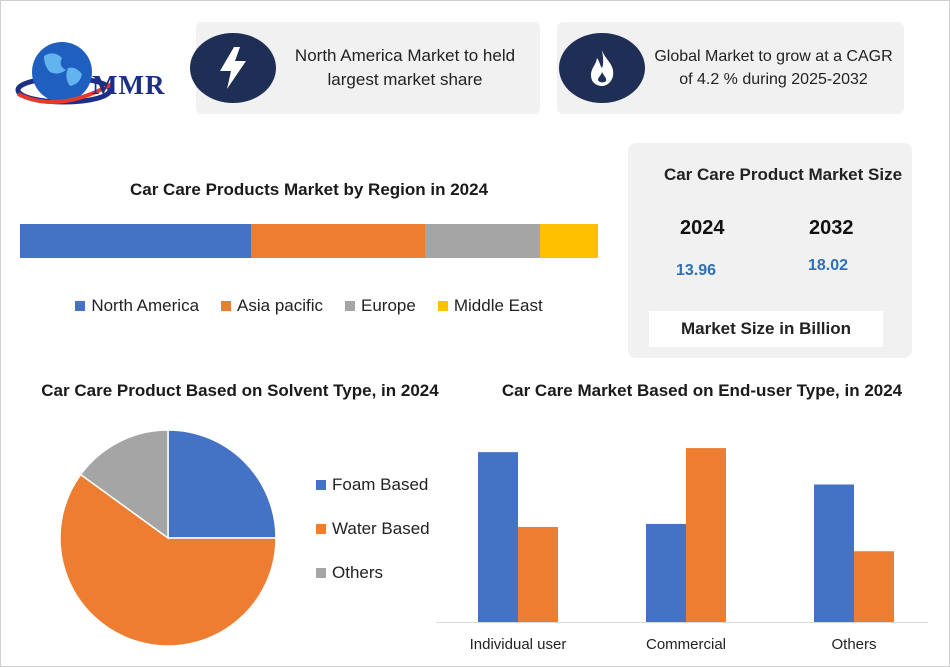 This screenshot has height=667, width=950. I want to click on legend-item: Water Based, so click(373, 529).